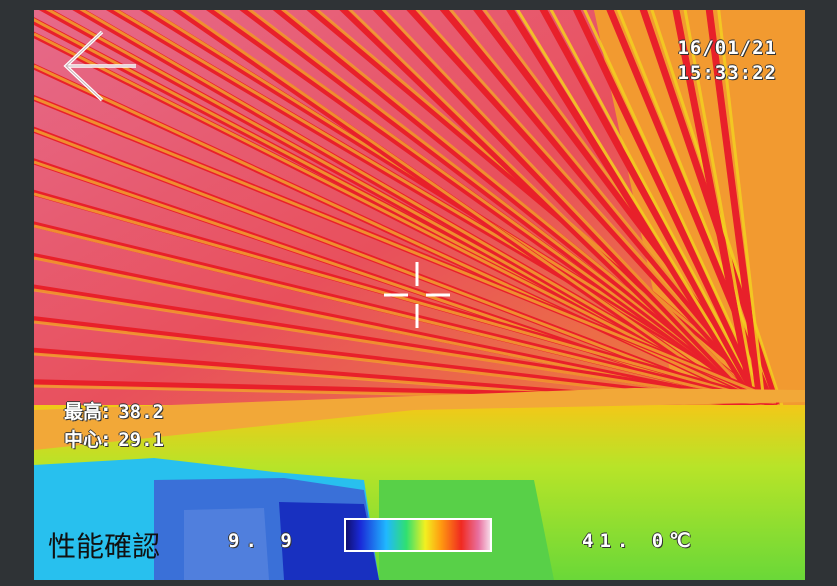 This screenshot has height=586, width=837. Describe the element at coordinates (727, 48) in the screenshot. I see `date-text: 16/01/21` at that location.